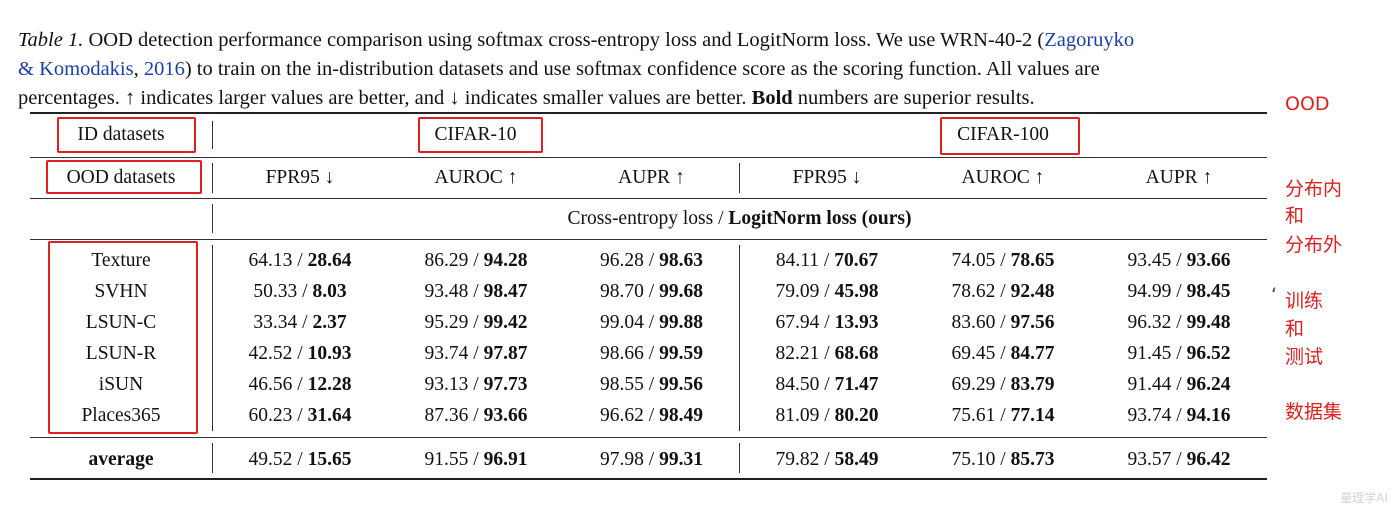  Describe the element at coordinates (651, 353) in the screenshot. I see `table-cell: 98.66 / 99.59` at that location.